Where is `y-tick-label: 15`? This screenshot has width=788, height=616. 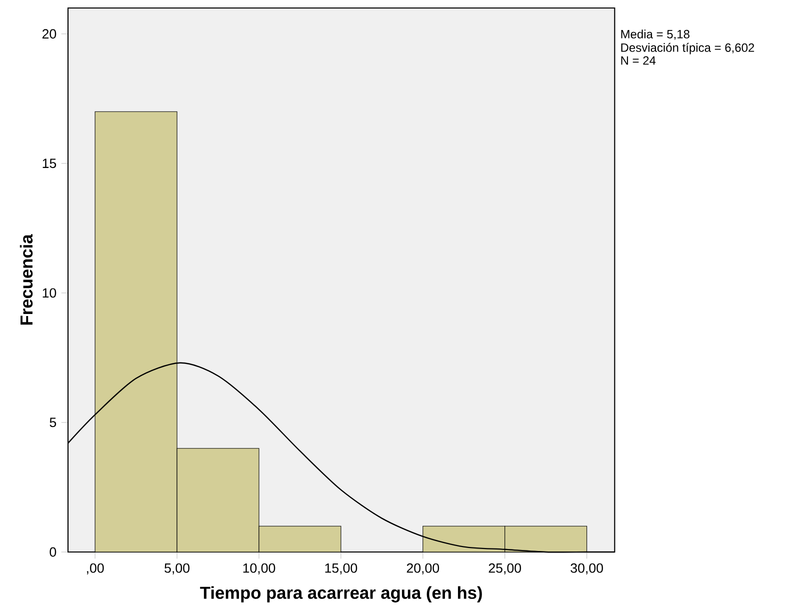 y-tick-label: 15 is located at coordinates (49, 163).